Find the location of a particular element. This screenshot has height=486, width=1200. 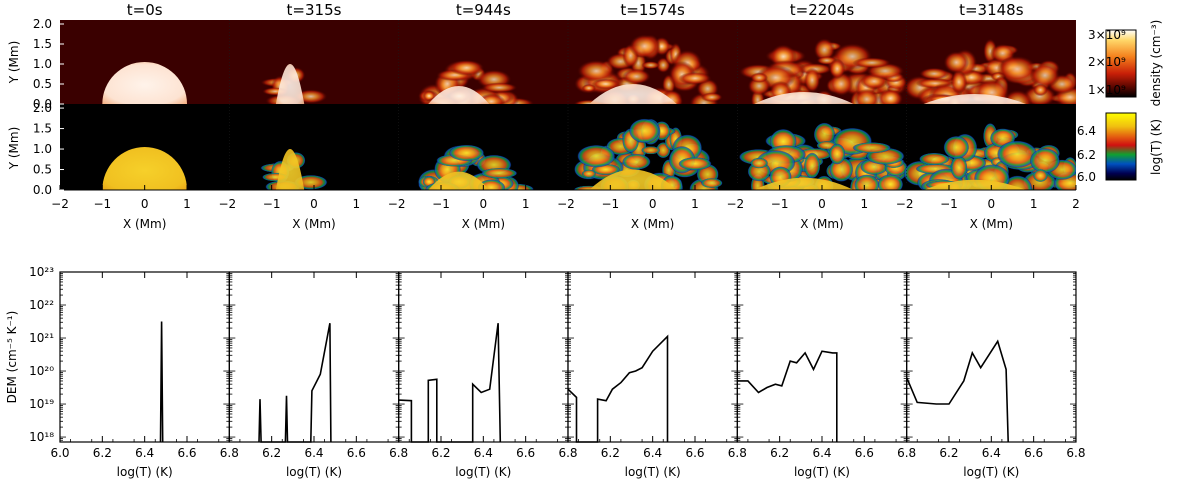

colorbar-tick-label: 6.0 is located at coordinates (1086, 177).